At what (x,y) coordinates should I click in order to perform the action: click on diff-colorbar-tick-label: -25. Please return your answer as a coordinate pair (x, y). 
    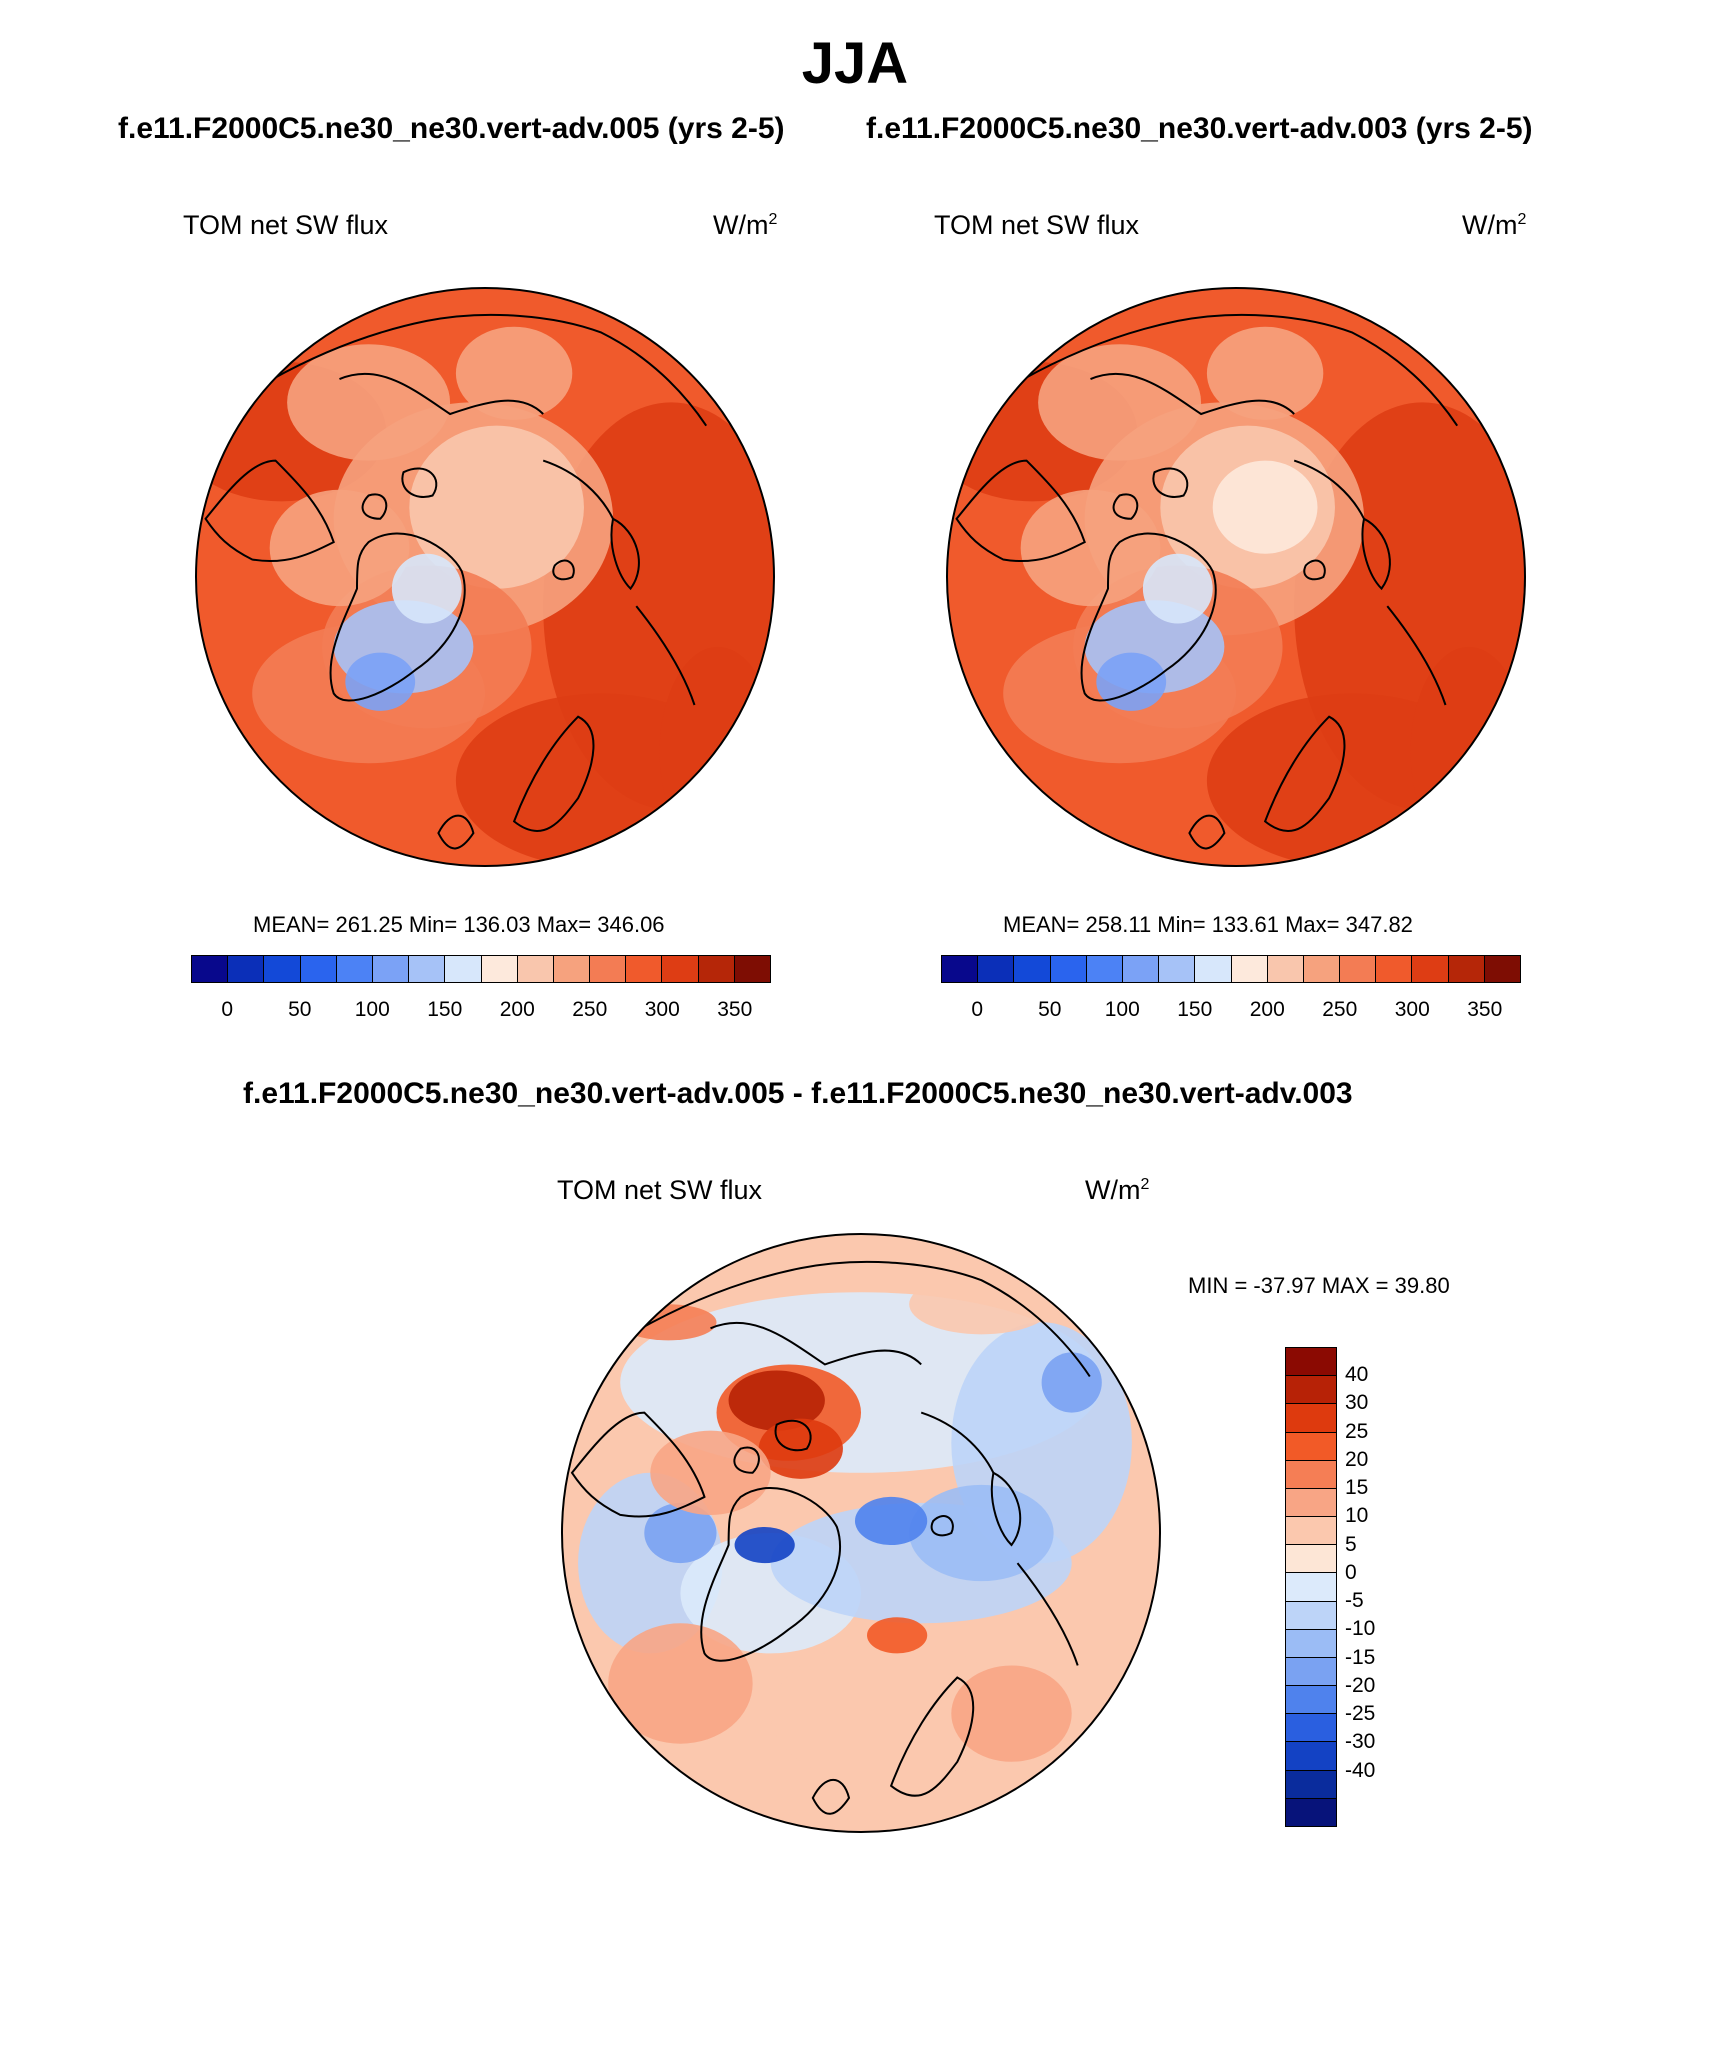
    Looking at the image, I should click on (1360, 1714).